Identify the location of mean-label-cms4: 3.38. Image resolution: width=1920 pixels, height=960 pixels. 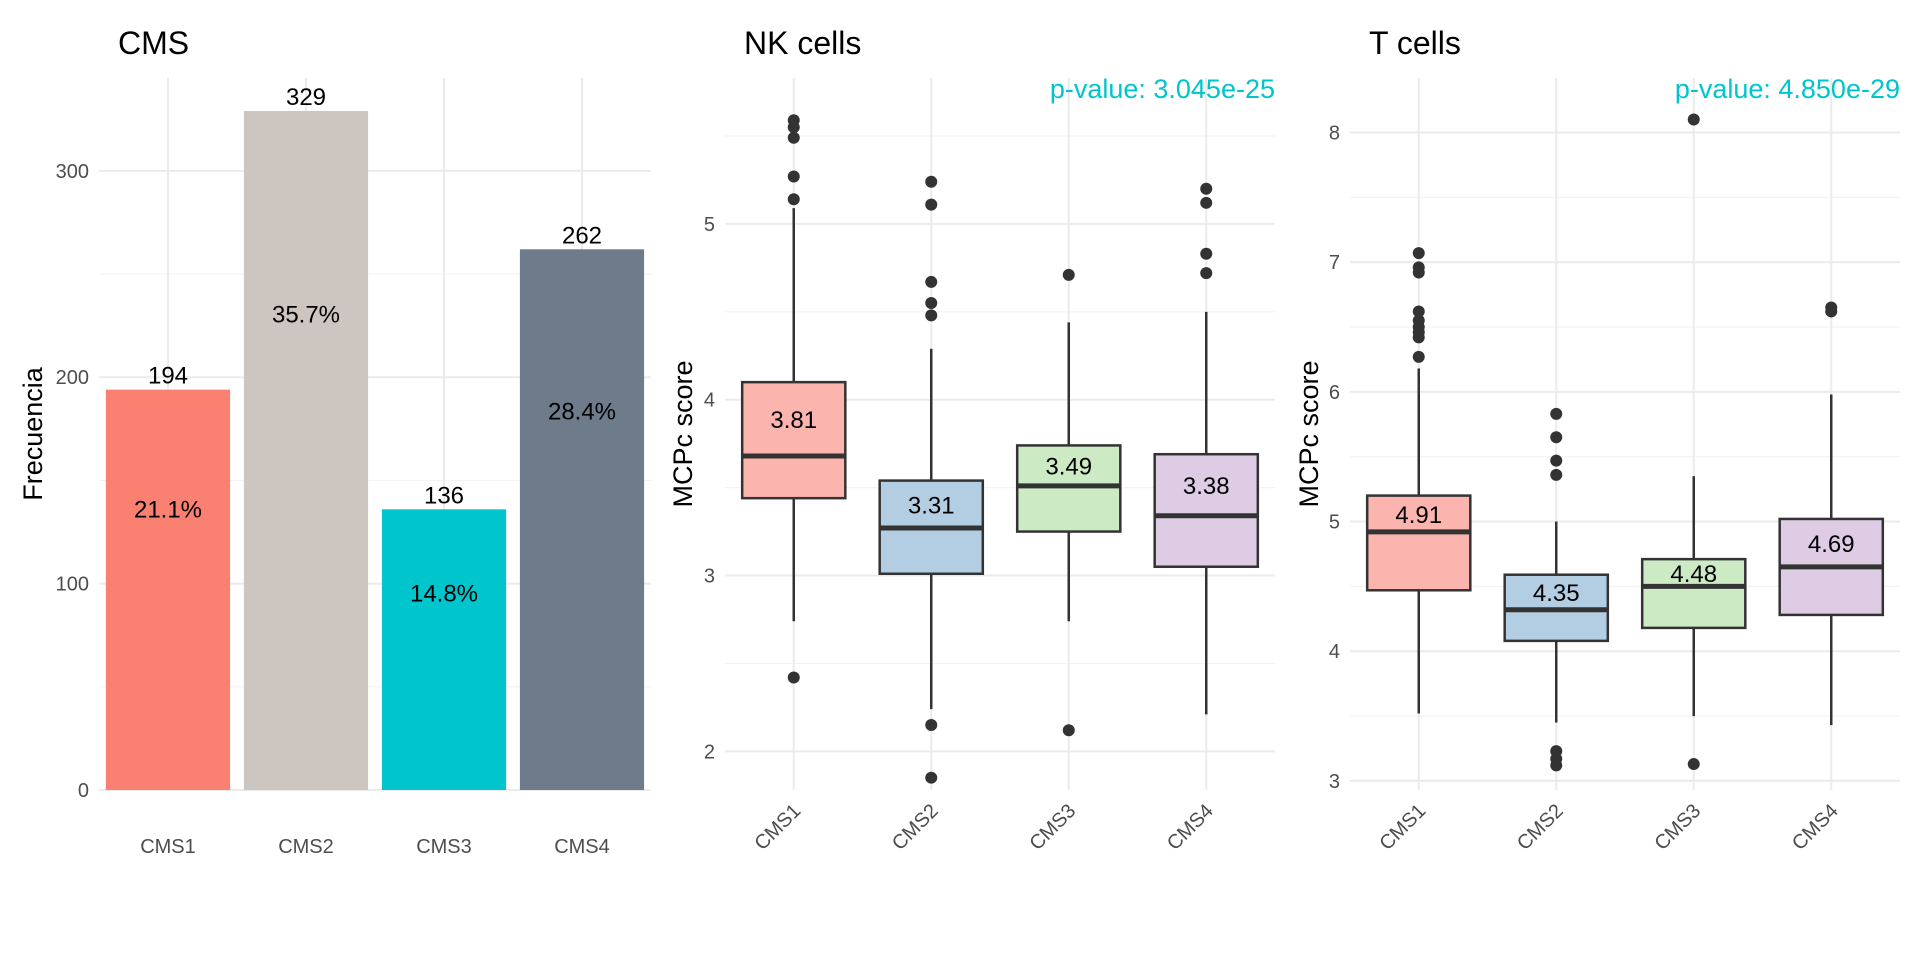
(1206, 486).